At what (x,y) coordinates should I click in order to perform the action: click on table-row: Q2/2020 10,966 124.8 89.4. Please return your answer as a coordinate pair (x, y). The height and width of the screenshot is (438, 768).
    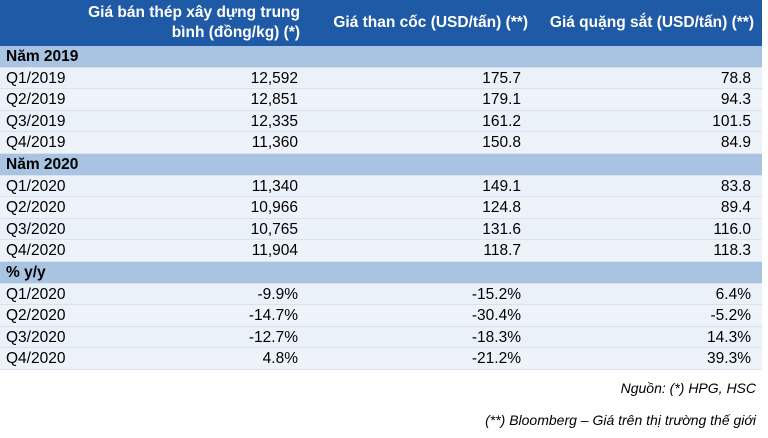
    Looking at the image, I should click on (381, 208).